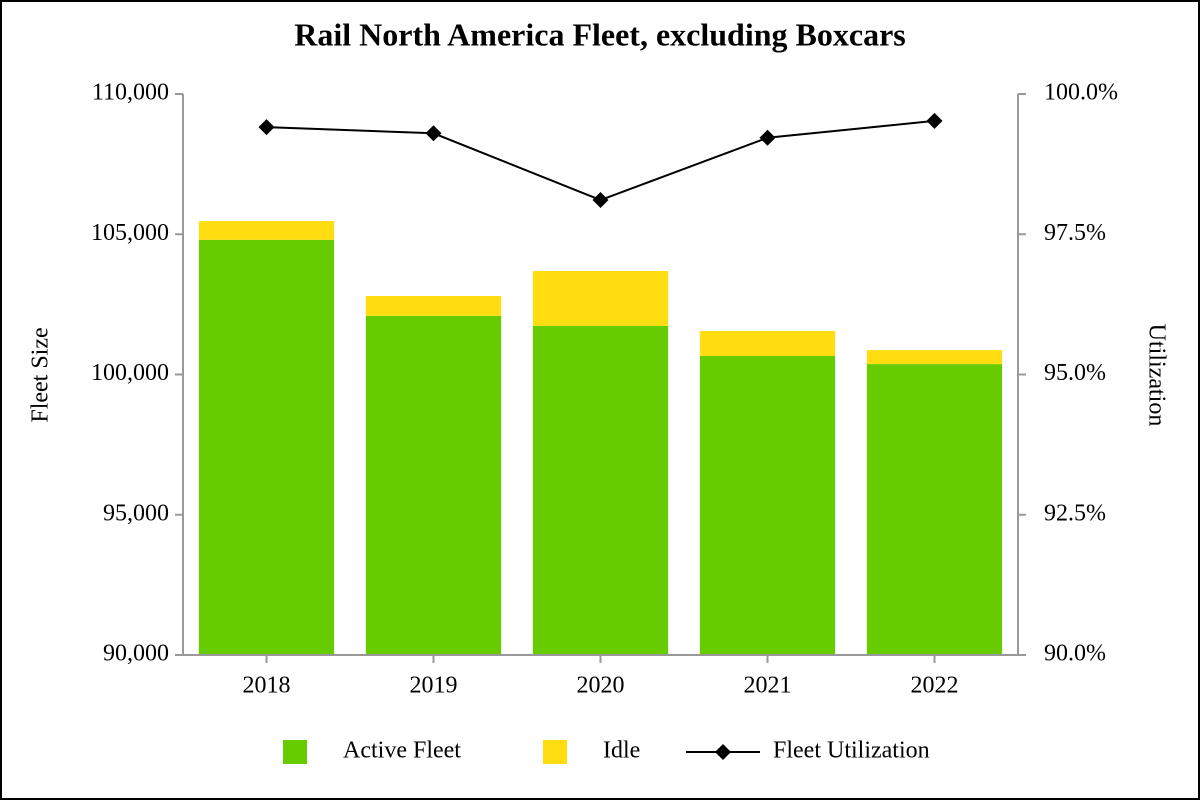 The image size is (1200, 800). What do you see at coordinates (130, 373) in the screenshot?
I see `y-tick-label: 100,000` at bounding box center [130, 373].